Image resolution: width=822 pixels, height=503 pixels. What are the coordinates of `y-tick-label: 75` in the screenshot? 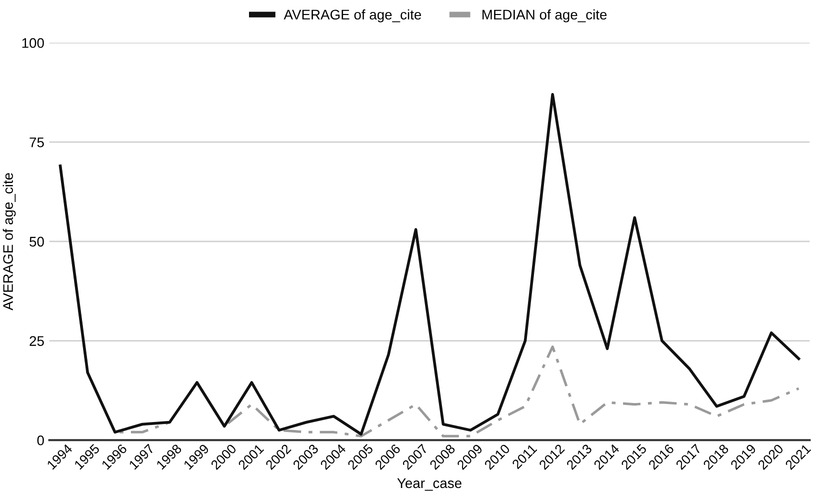 It's located at (37, 143).